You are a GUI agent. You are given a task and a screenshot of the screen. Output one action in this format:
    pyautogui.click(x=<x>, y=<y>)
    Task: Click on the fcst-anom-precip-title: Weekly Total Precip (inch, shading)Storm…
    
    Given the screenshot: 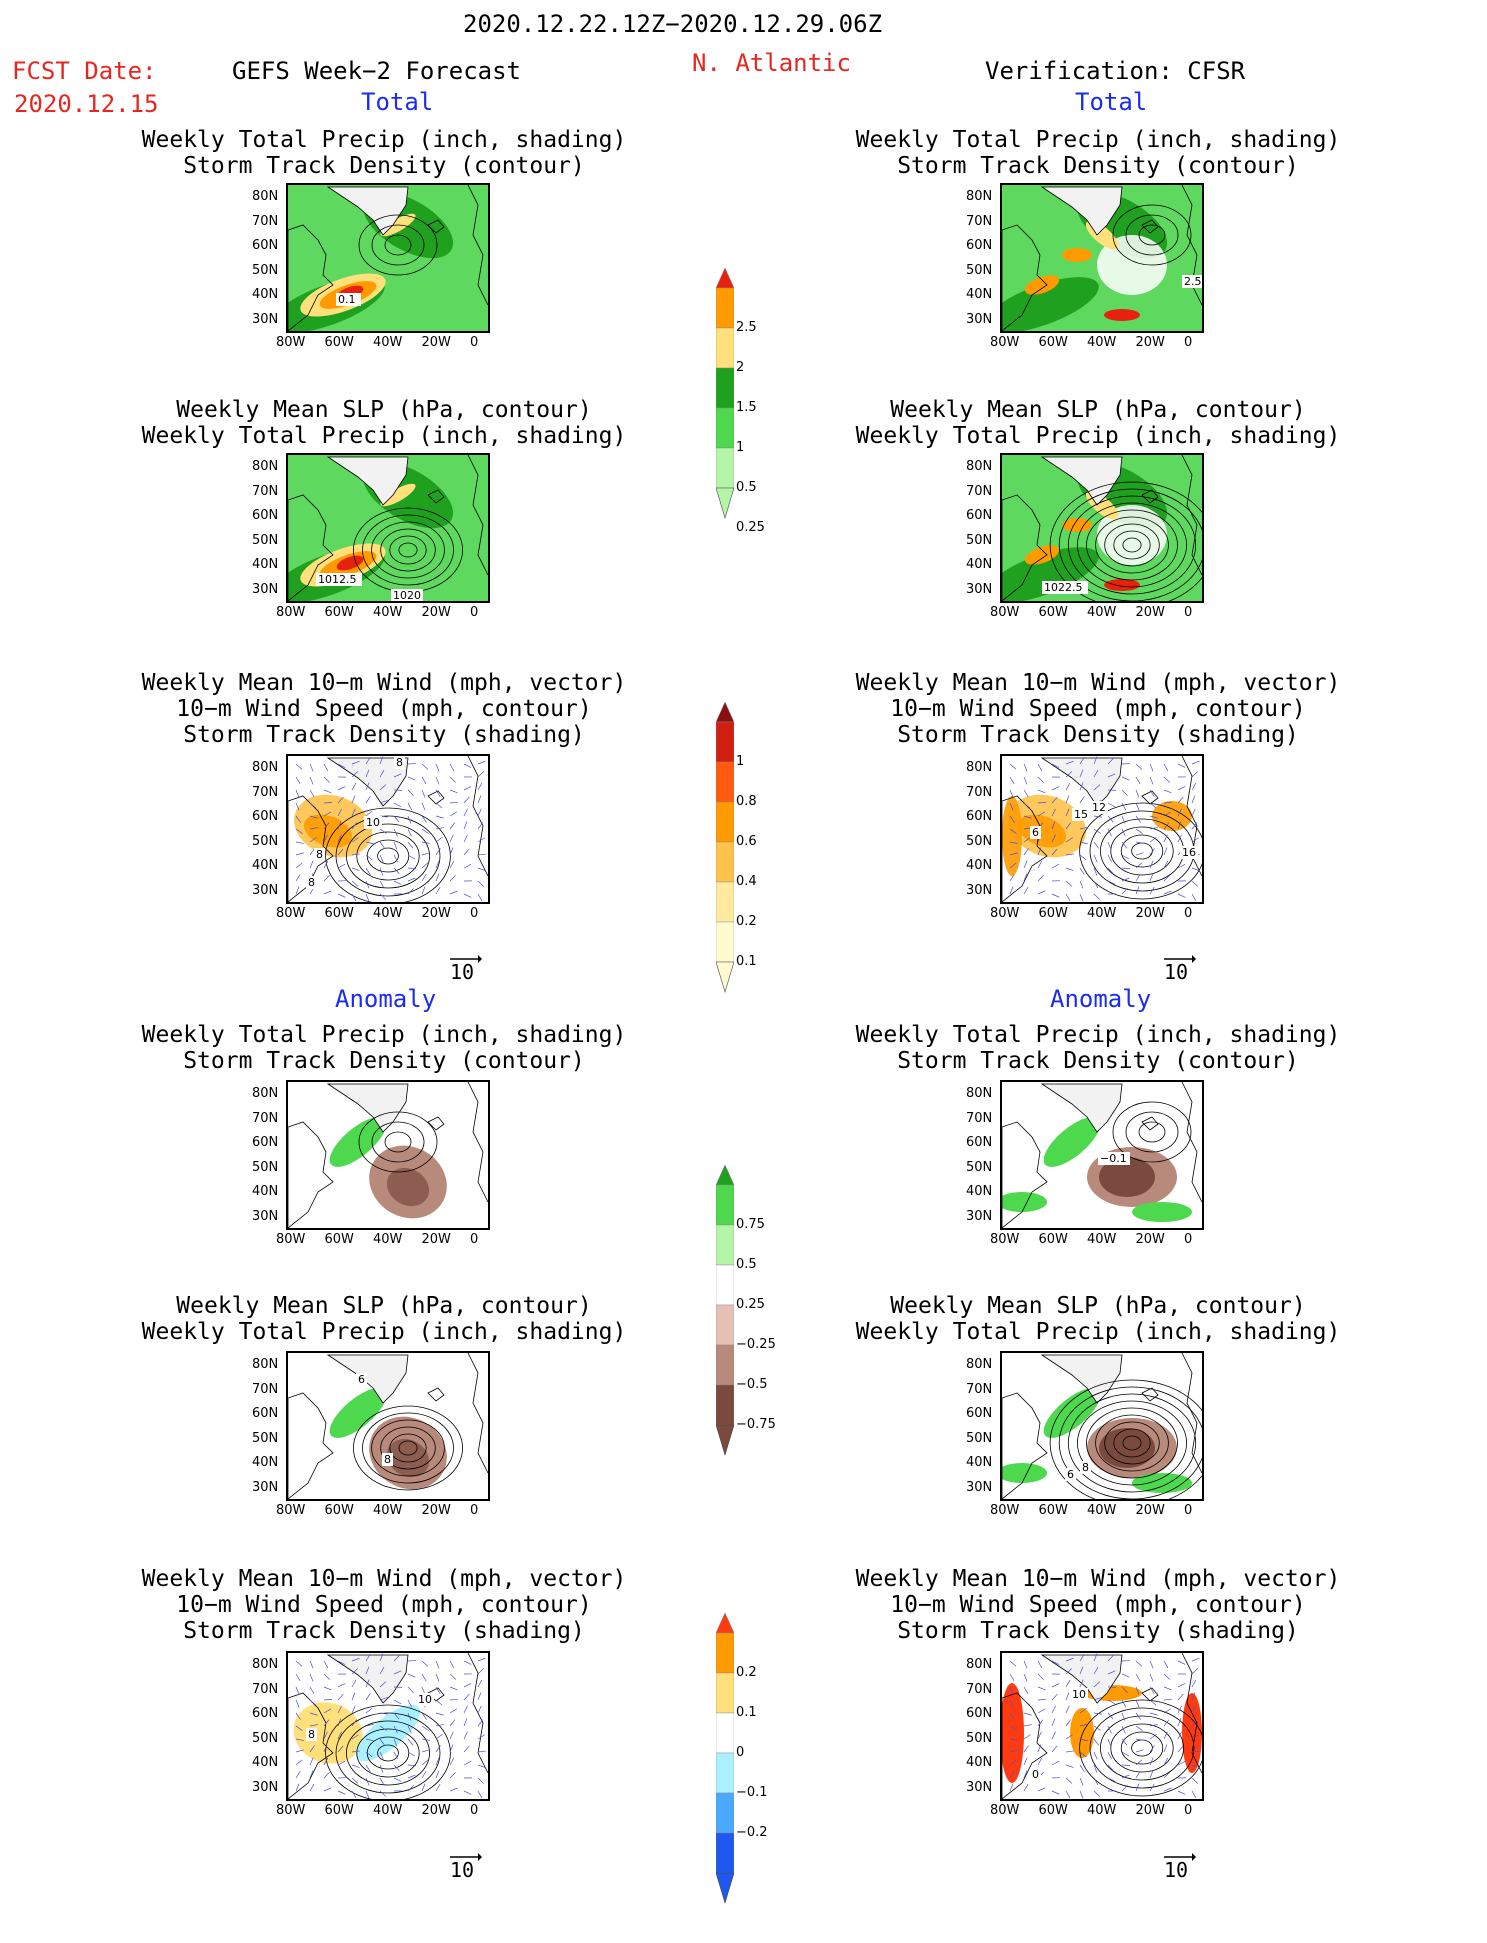 What is the action you would take?
    pyautogui.click(x=384, y=1048)
    